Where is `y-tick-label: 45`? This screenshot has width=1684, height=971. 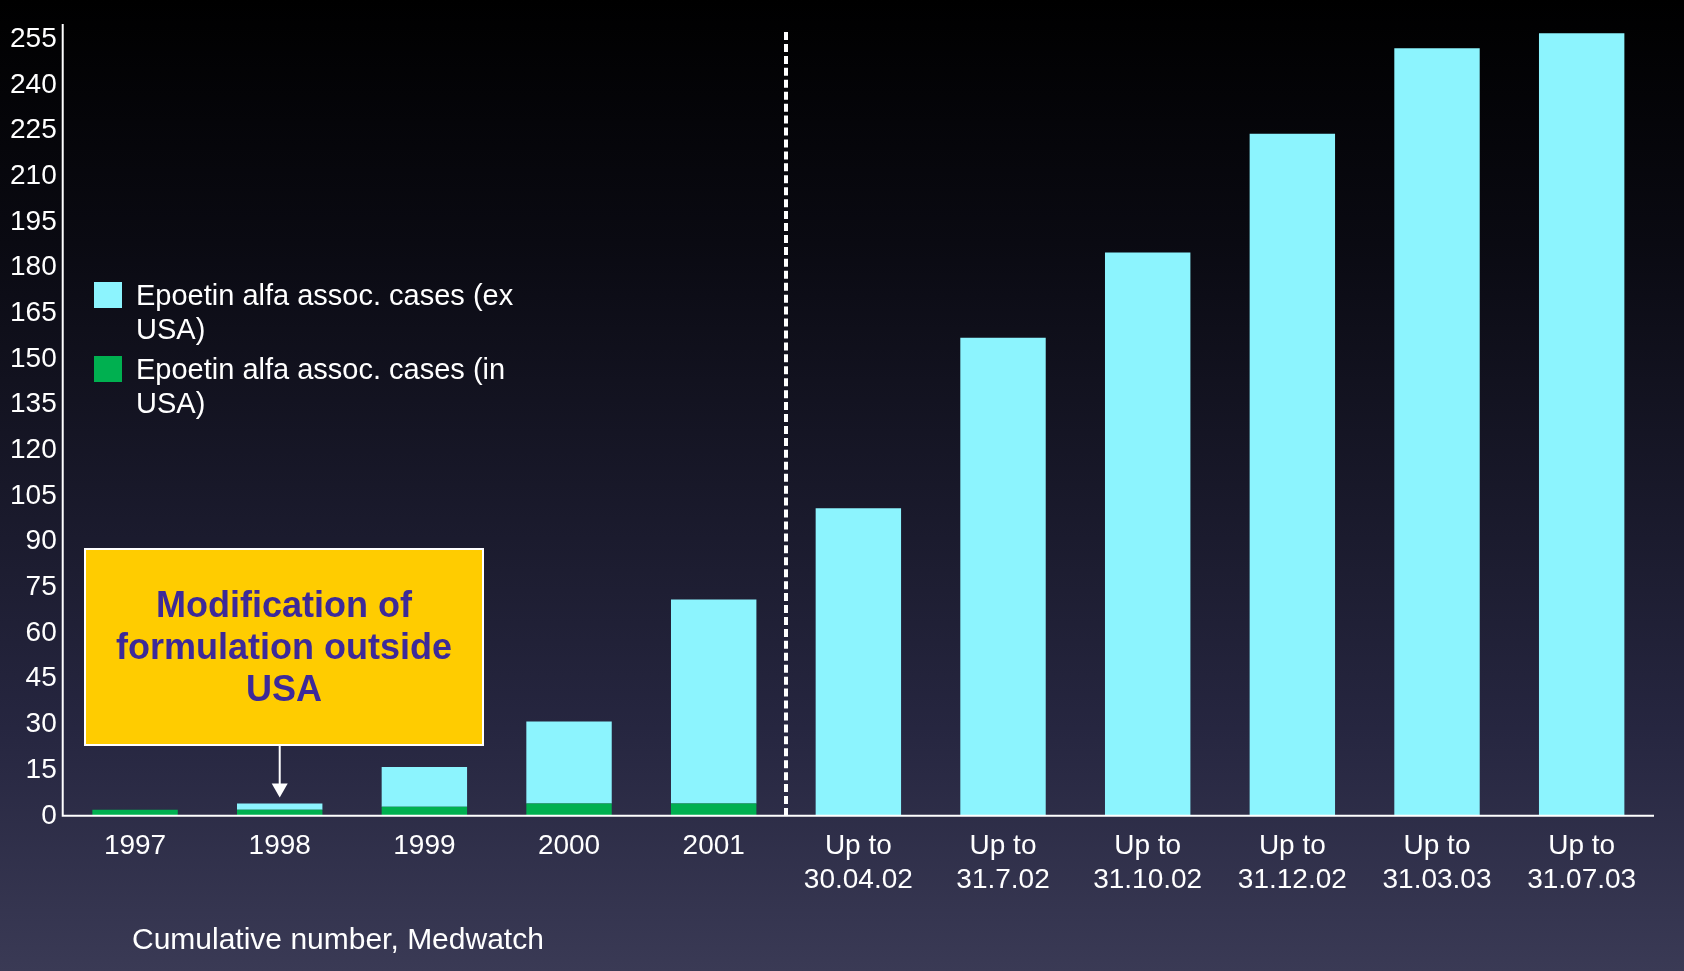 y-tick-label: 45 is located at coordinates (41, 677).